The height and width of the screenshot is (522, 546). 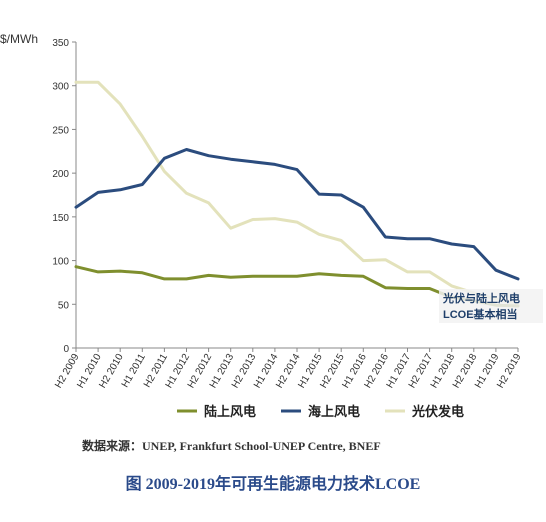 What do you see at coordinates (230, 411) in the screenshot?
I see `legend-label: 陆上风电` at bounding box center [230, 411].